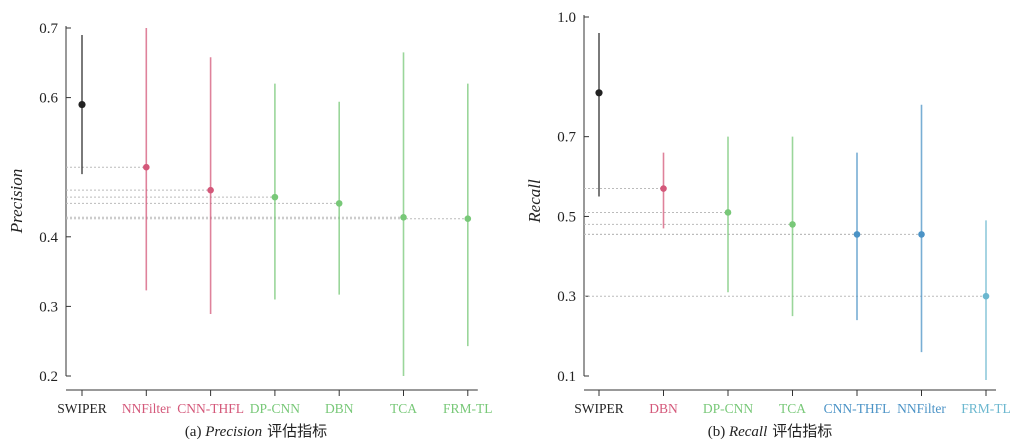  Describe the element at coordinates (718, 432) in the screenshot. I see `caption-prefix: (b)` at that location.